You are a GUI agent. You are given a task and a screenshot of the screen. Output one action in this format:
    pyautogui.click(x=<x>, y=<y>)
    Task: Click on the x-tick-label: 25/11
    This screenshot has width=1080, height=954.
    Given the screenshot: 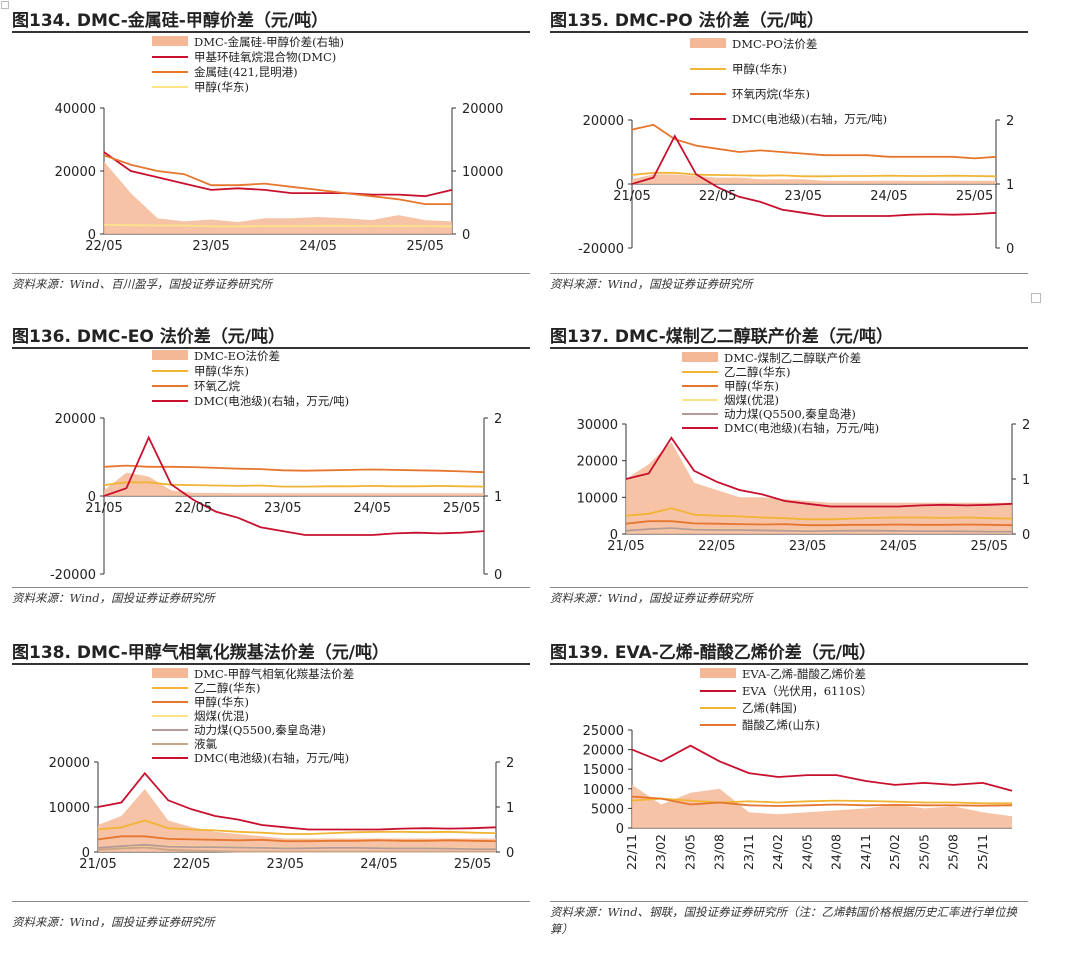 What is the action you would take?
    pyautogui.click(x=982, y=852)
    